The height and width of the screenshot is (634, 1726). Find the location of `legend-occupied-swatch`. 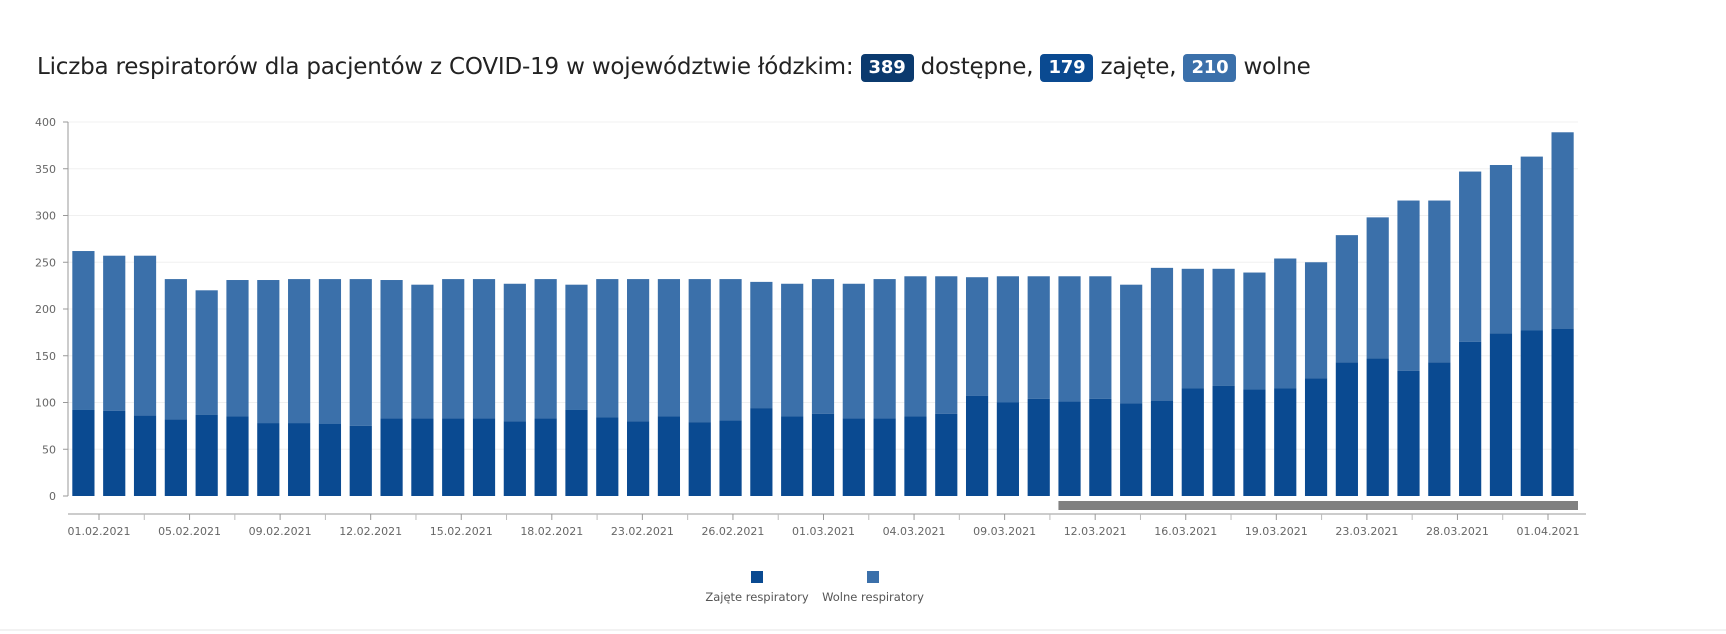

legend-occupied-swatch is located at coordinates (757, 577).